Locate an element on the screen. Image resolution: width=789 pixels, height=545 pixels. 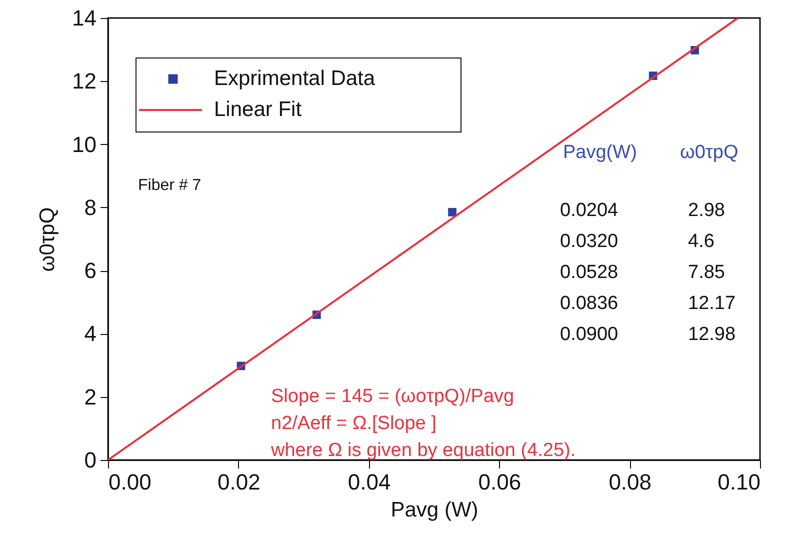
annotation: n2/Aeff = Ω.[Slope ] is located at coordinates (353, 423).